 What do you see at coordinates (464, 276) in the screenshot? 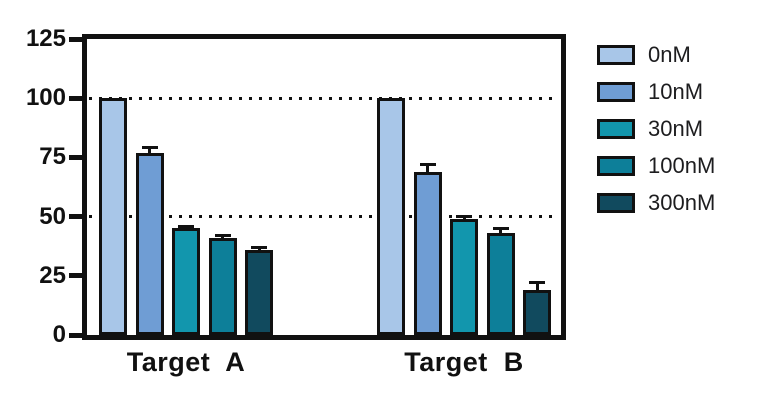
I see `bar-Target-B-30nM` at bounding box center [464, 276].